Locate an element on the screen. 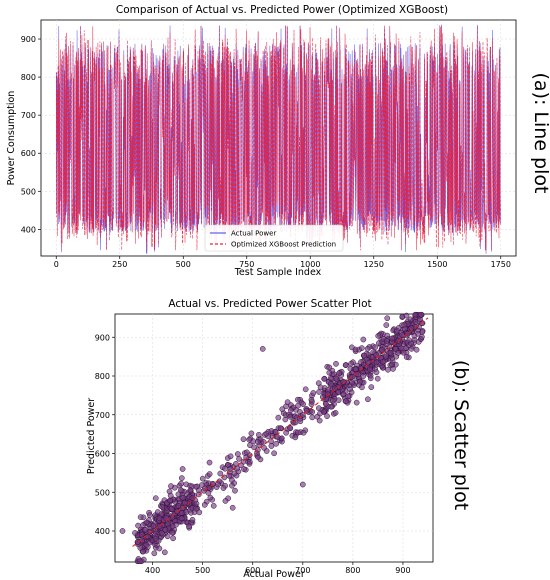 The height and width of the screenshot is (580, 550). legend-label-predicted: Optimized XGBoost Prediction is located at coordinates (283, 245).